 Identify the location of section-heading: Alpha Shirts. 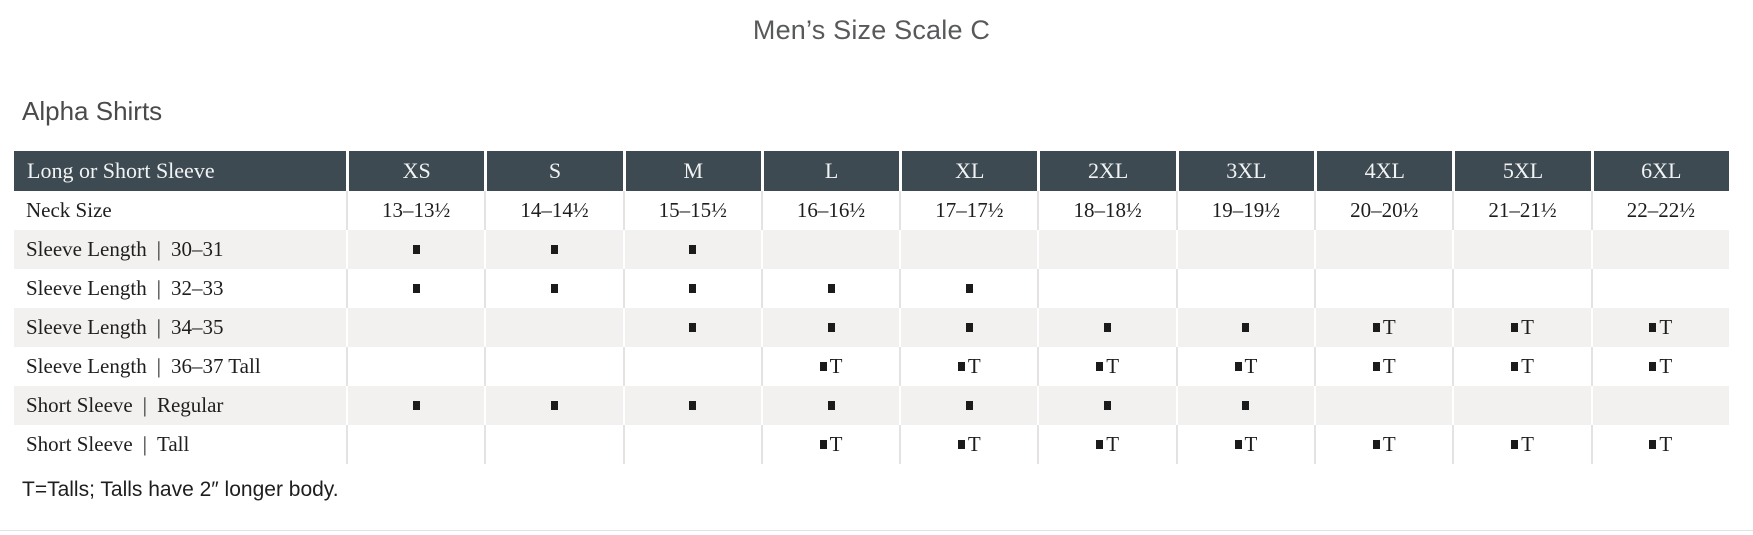
(92, 111).